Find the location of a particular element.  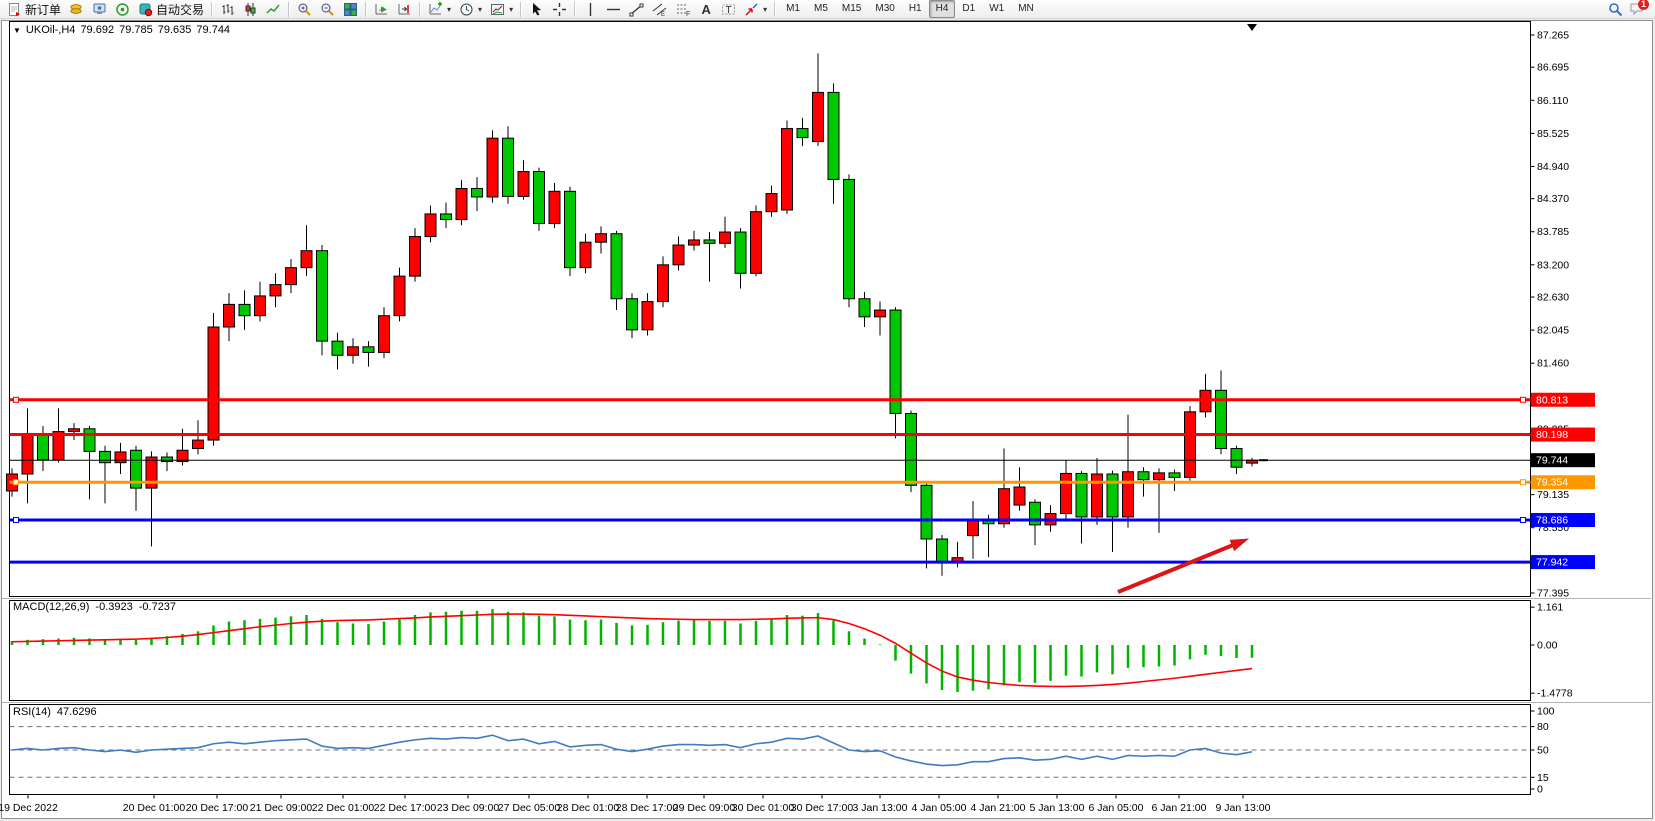

arrows-icon is located at coordinates (751, 9).